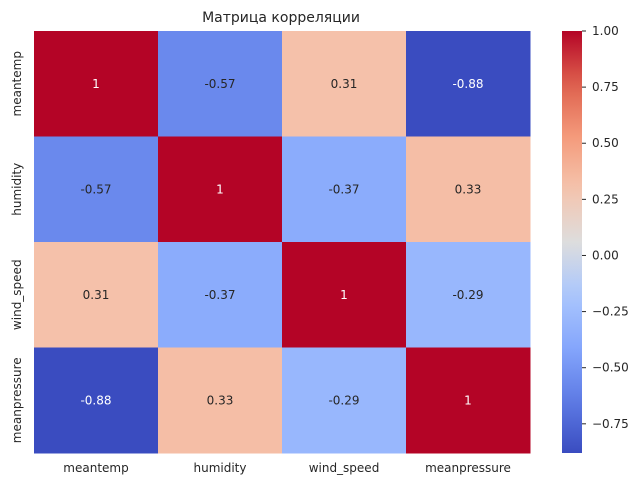 This screenshot has height=487, width=636. Describe the element at coordinates (220, 468) in the screenshot. I see `x-tick-label: humidity` at that location.